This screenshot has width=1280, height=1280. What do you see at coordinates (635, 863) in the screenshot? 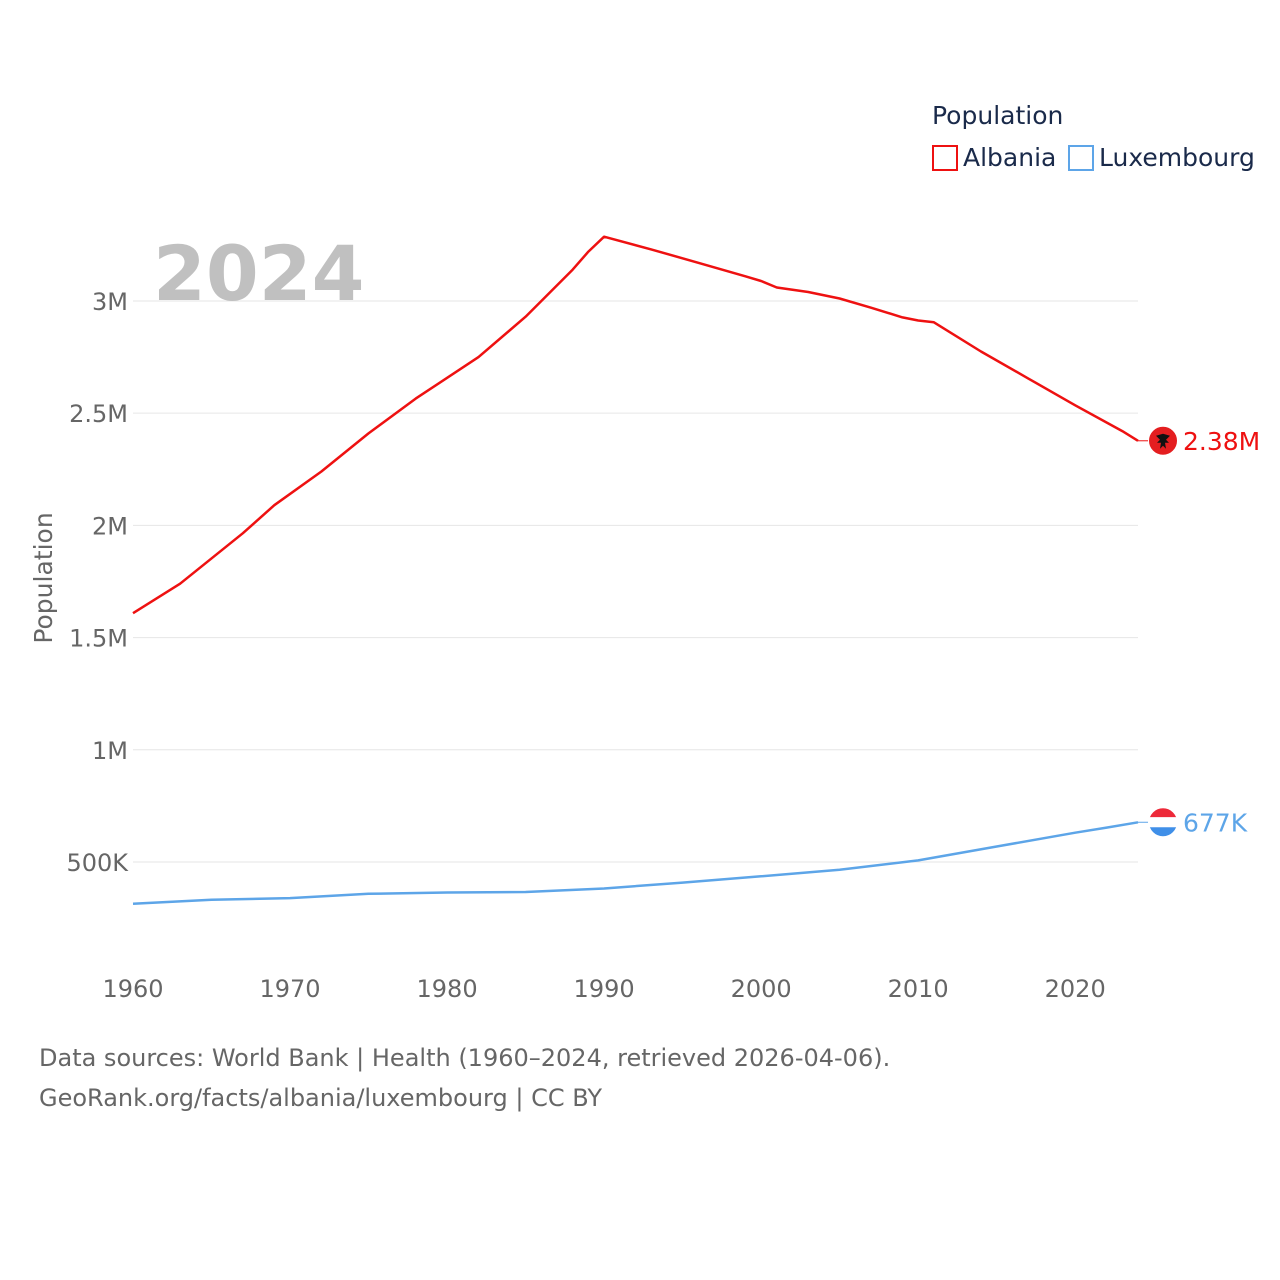
I see `series-line-luxembourg` at bounding box center [635, 863].